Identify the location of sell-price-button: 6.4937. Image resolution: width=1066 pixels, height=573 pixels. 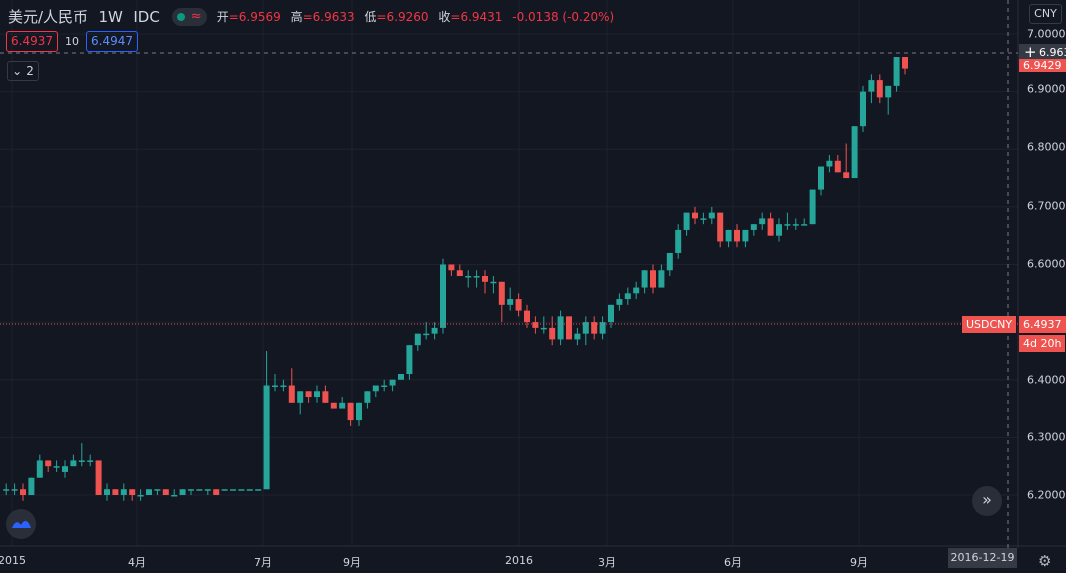
(32, 41).